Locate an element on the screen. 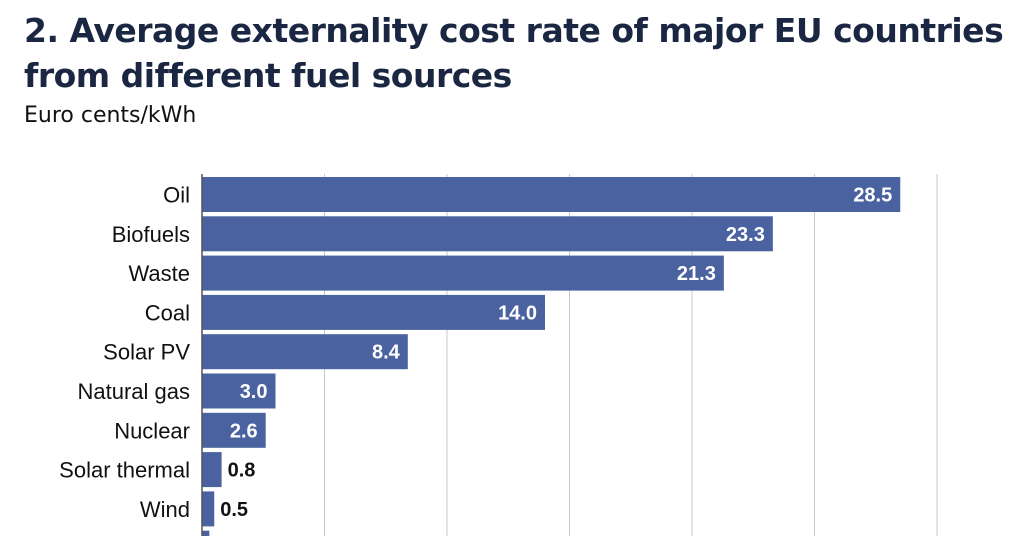  category-label: Wind is located at coordinates (165, 509).